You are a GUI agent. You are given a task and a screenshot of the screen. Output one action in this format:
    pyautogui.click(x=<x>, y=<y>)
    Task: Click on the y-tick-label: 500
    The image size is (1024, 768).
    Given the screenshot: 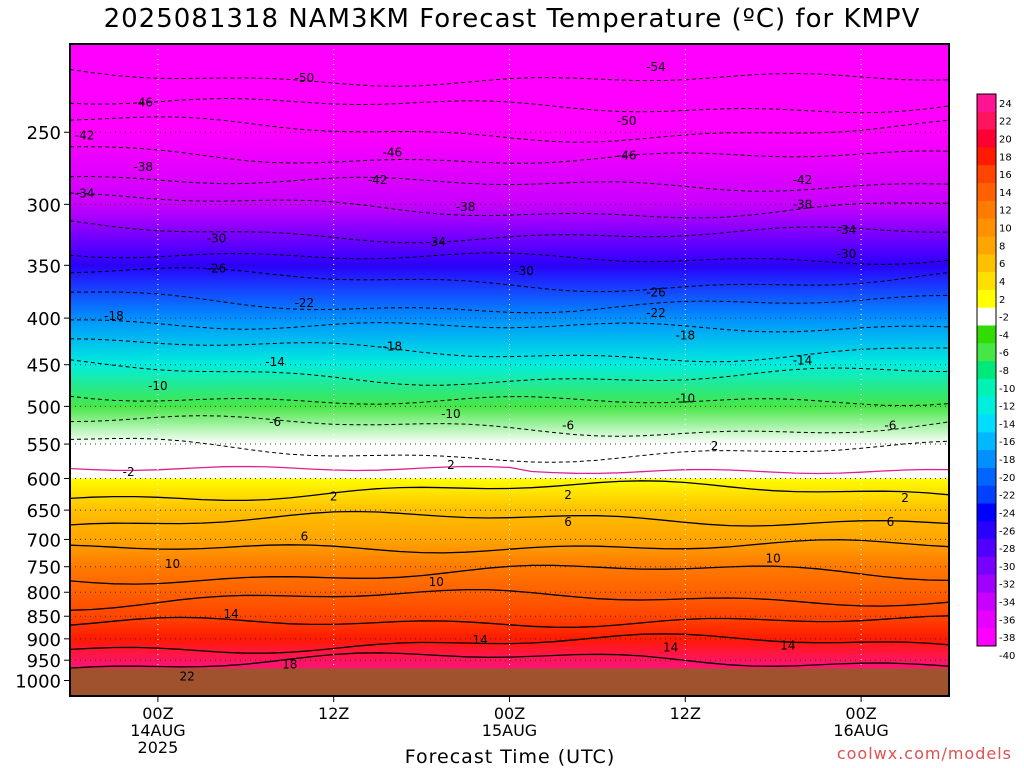 What is the action you would take?
    pyautogui.click(x=44, y=407)
    